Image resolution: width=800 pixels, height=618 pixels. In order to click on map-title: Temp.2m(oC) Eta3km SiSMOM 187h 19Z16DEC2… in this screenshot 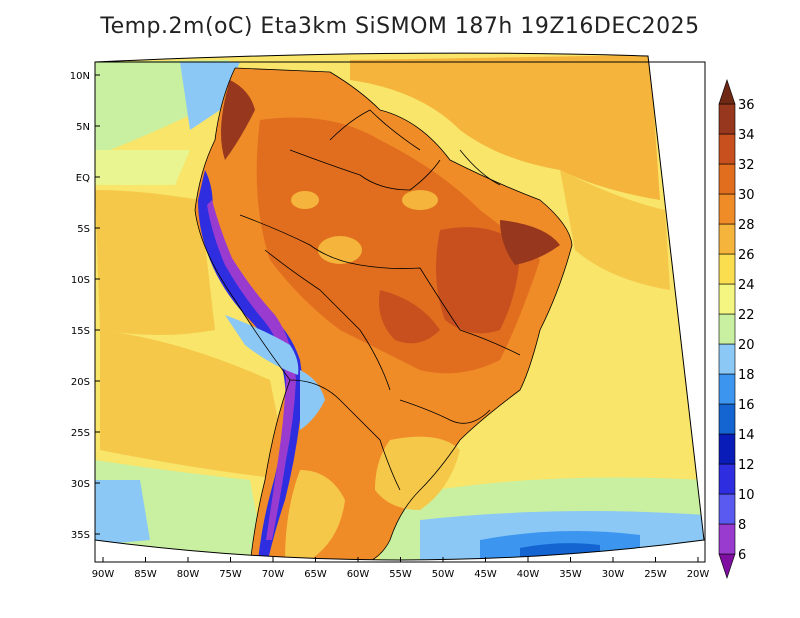, I will do `click(400, 26)`.